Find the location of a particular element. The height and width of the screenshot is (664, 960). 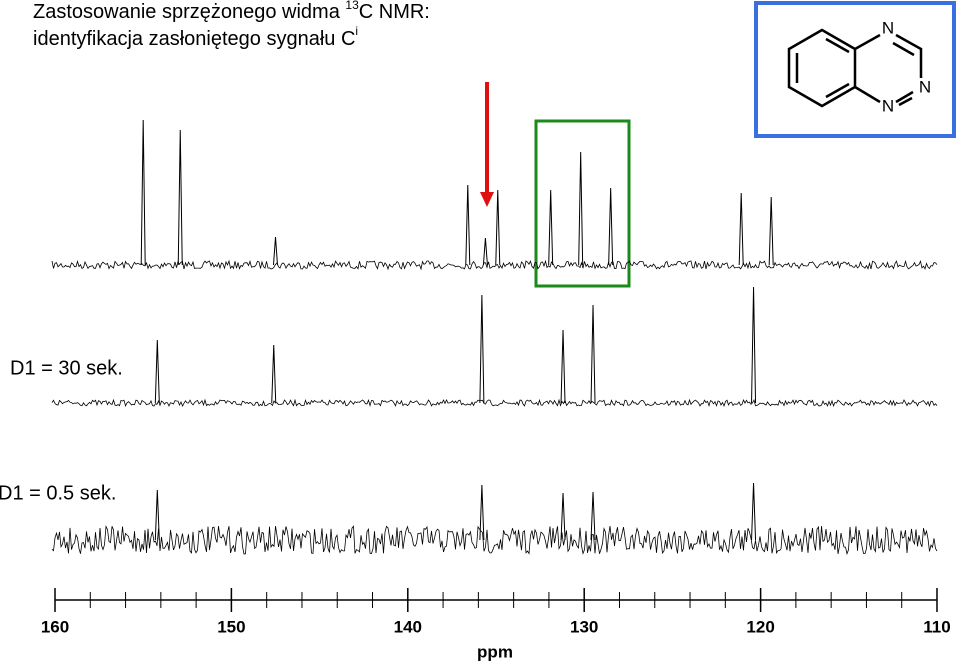

title: identyfikacja zasłoniętego sygnału Ci is located at coordinates (195, 37).